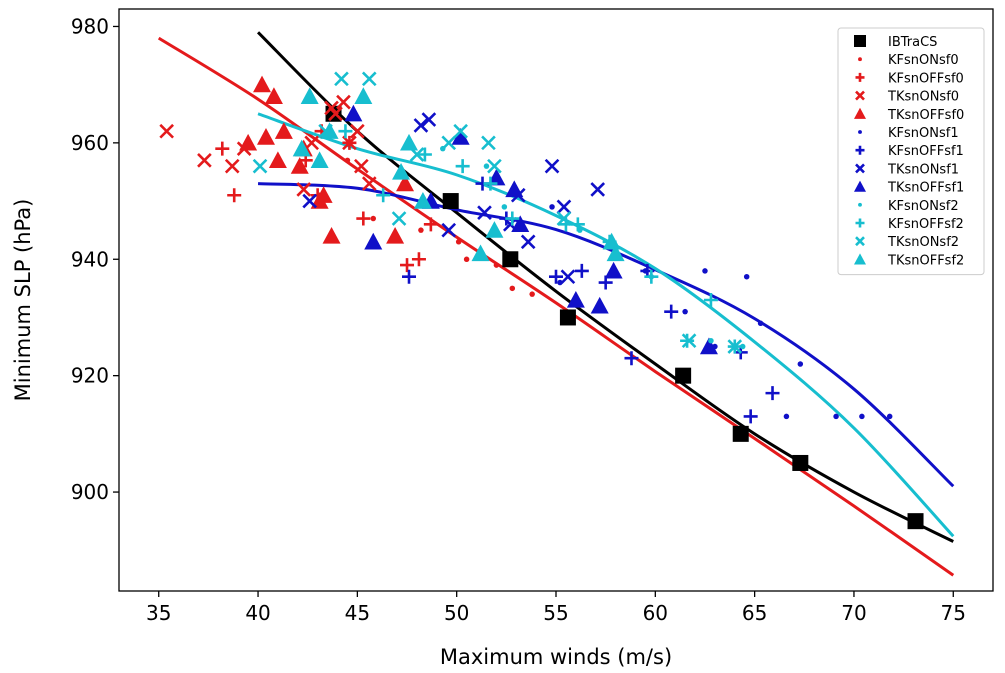 This screenshot has width=1005, height=673. I want to click on x-tick-label: 65, so click(754, 613).